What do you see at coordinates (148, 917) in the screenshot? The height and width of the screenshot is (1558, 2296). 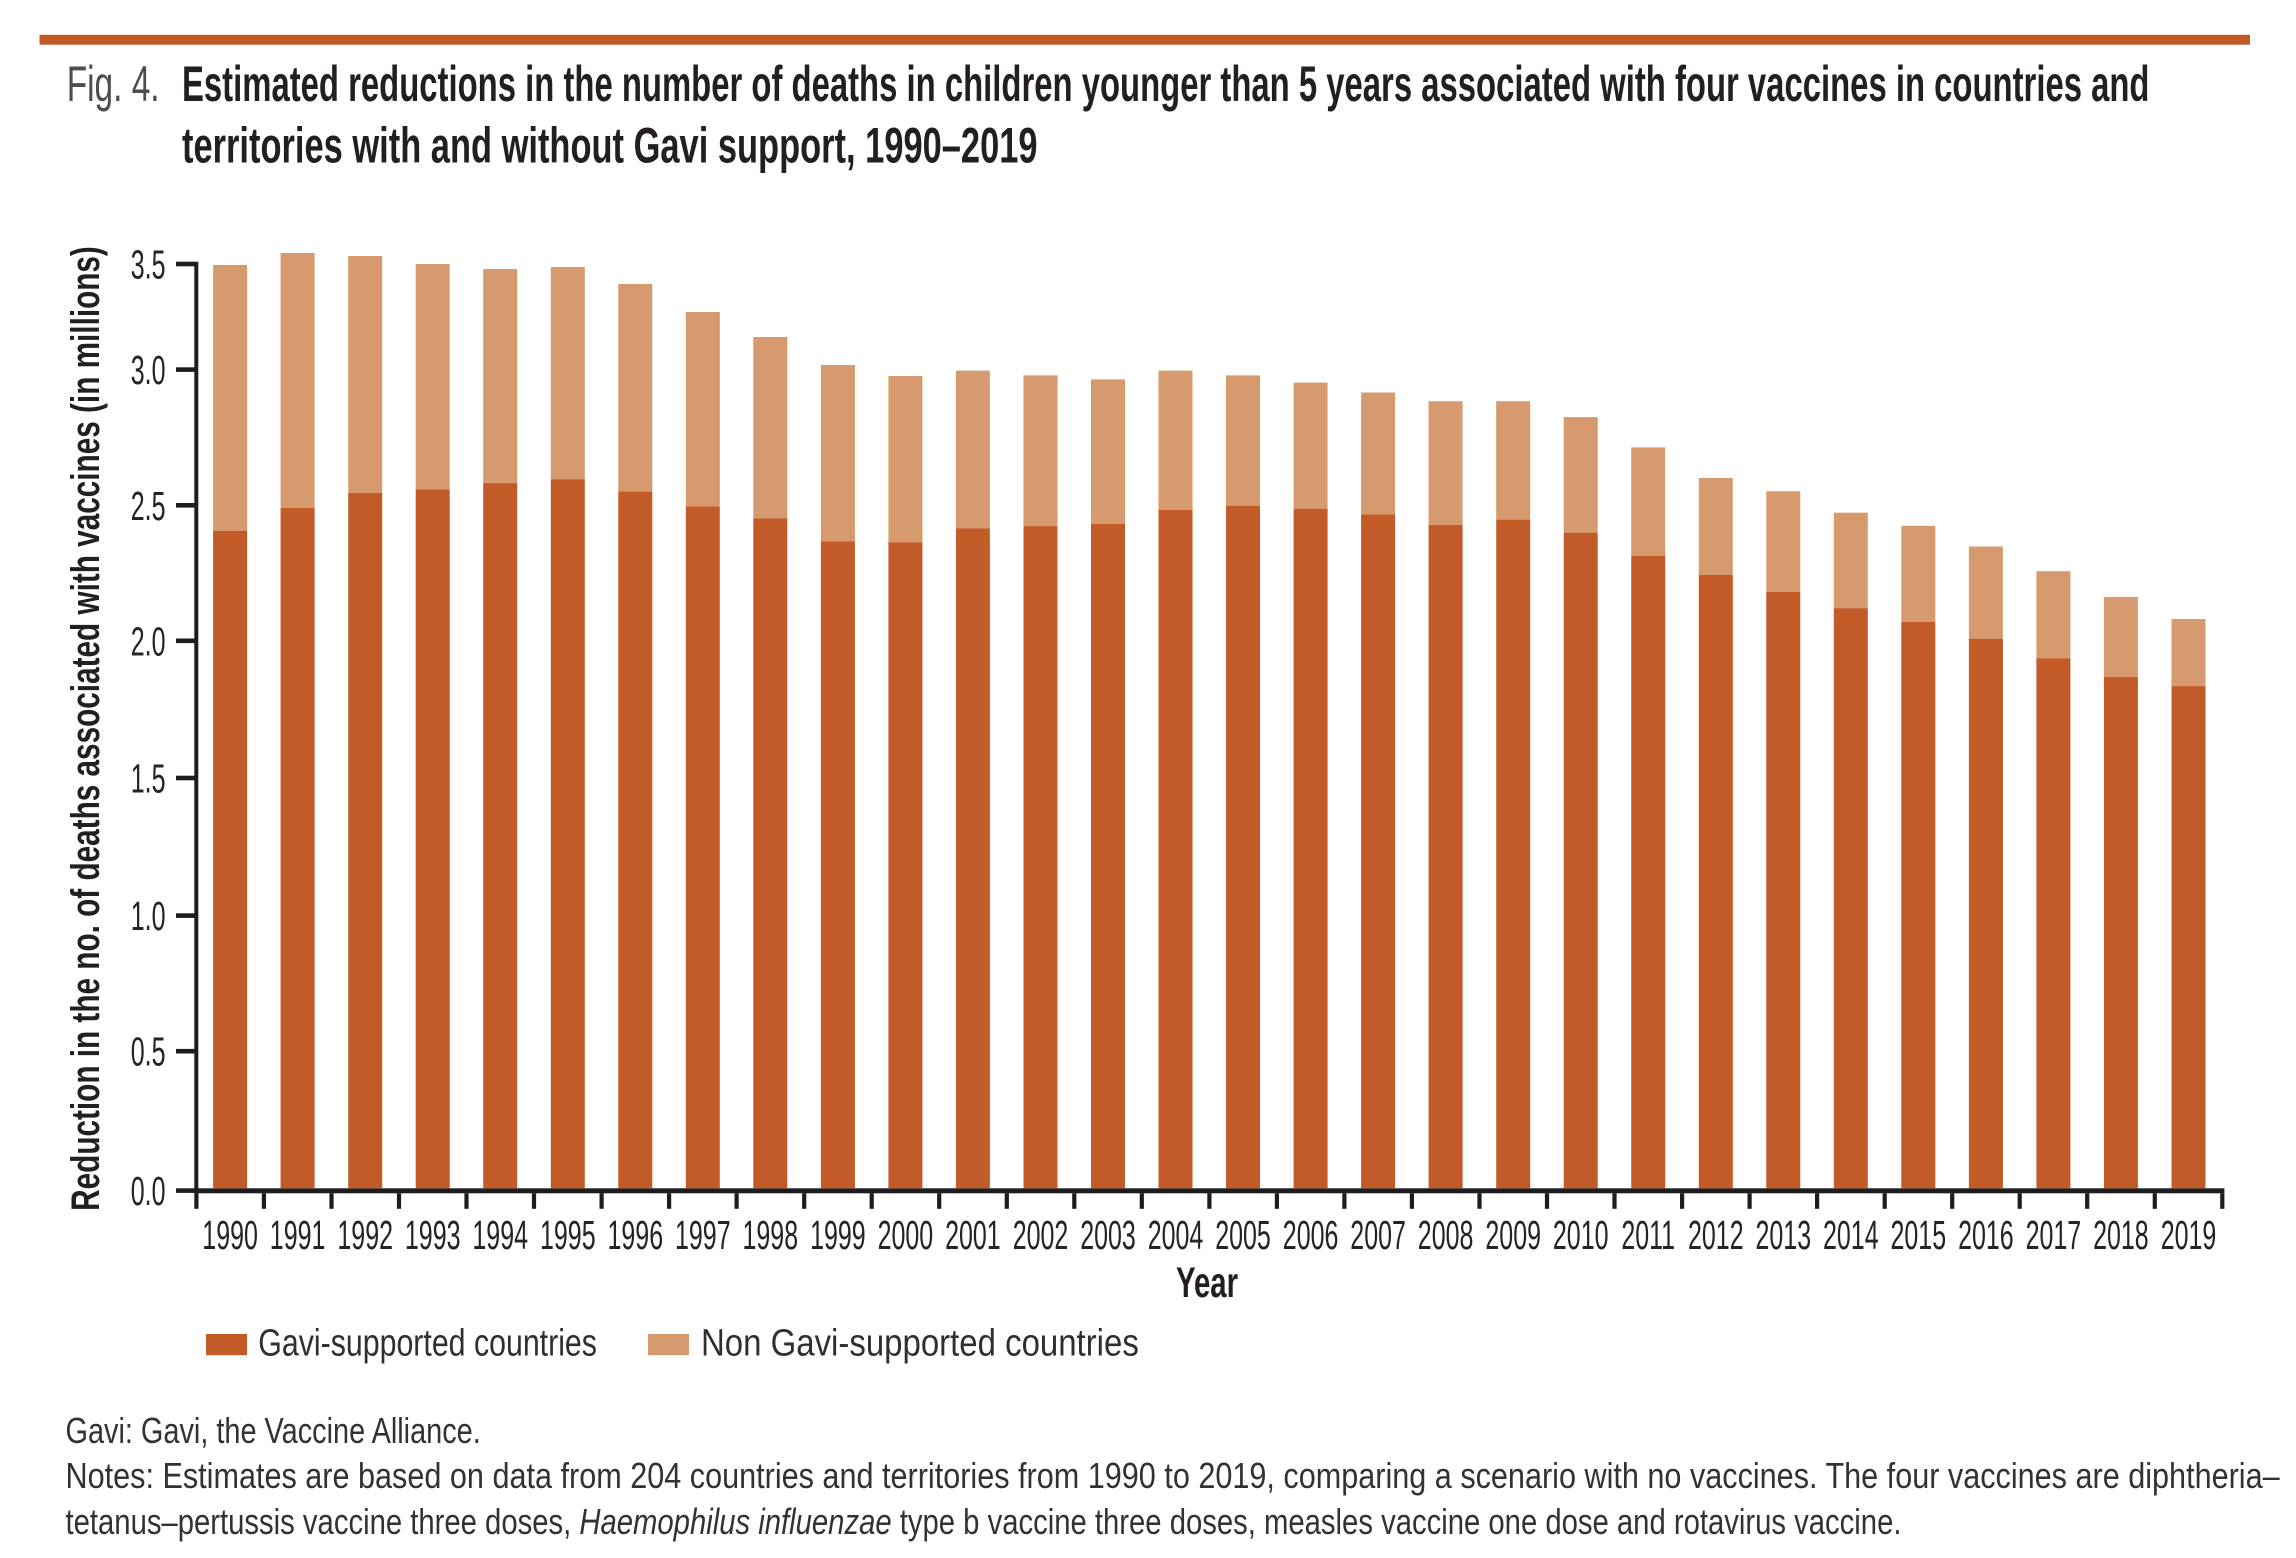 I see `svg-text: 1.0` at bounding box center [148, 917].